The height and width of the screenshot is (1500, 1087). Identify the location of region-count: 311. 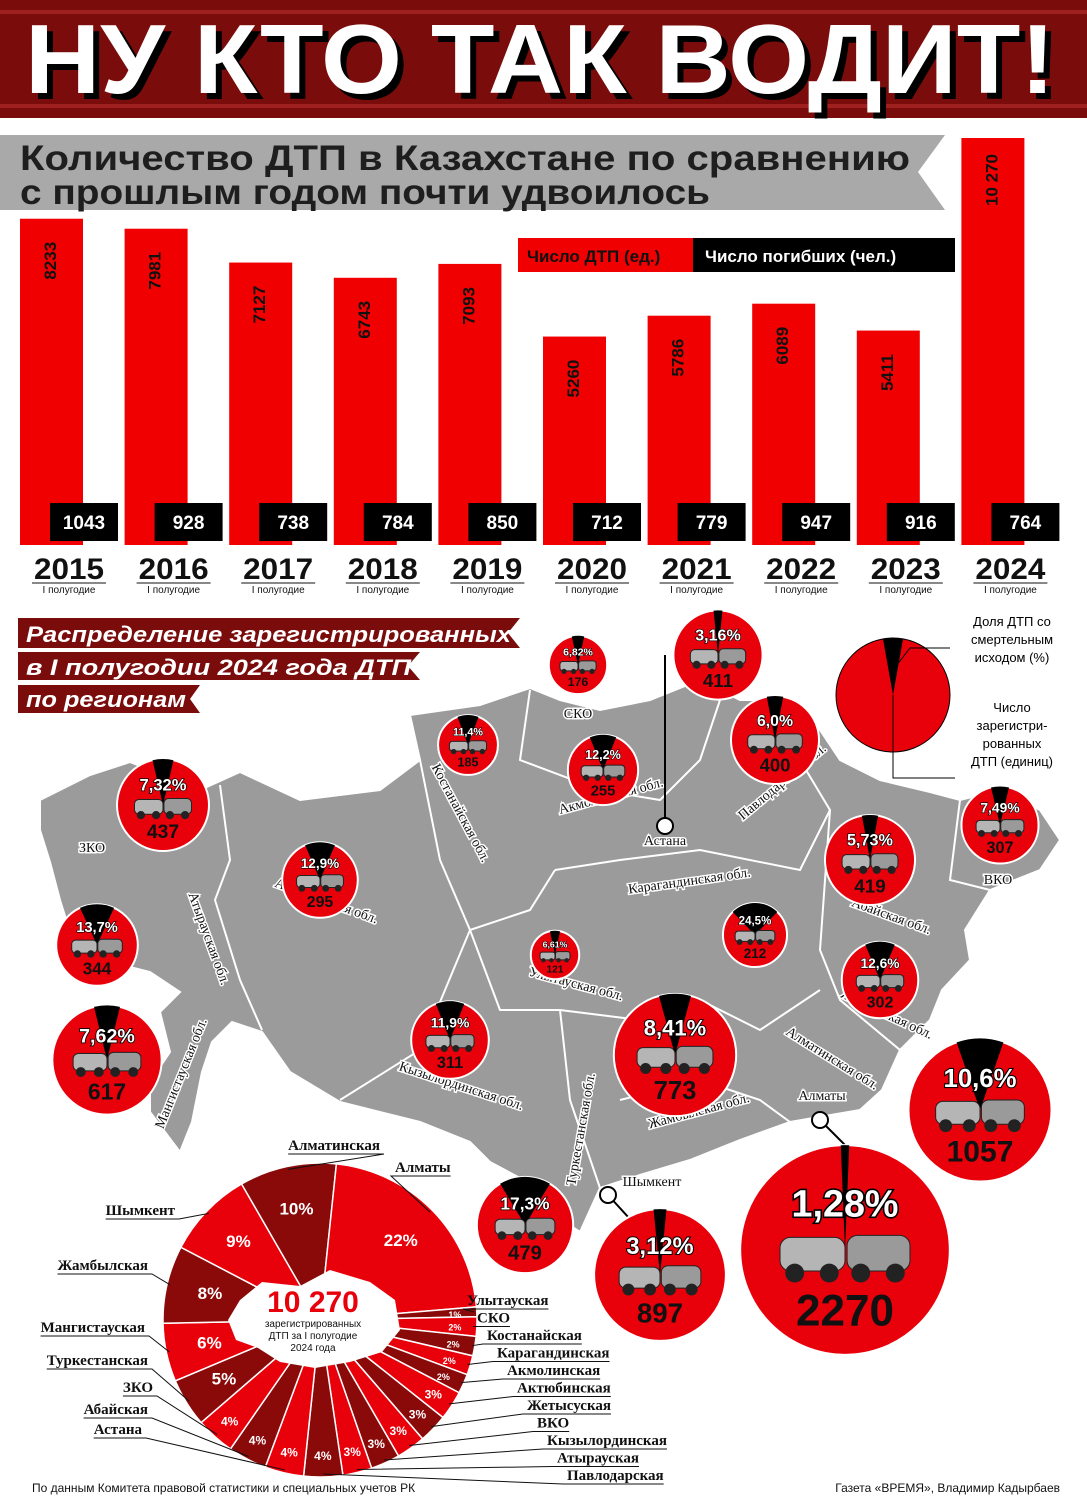
(450, 1063).